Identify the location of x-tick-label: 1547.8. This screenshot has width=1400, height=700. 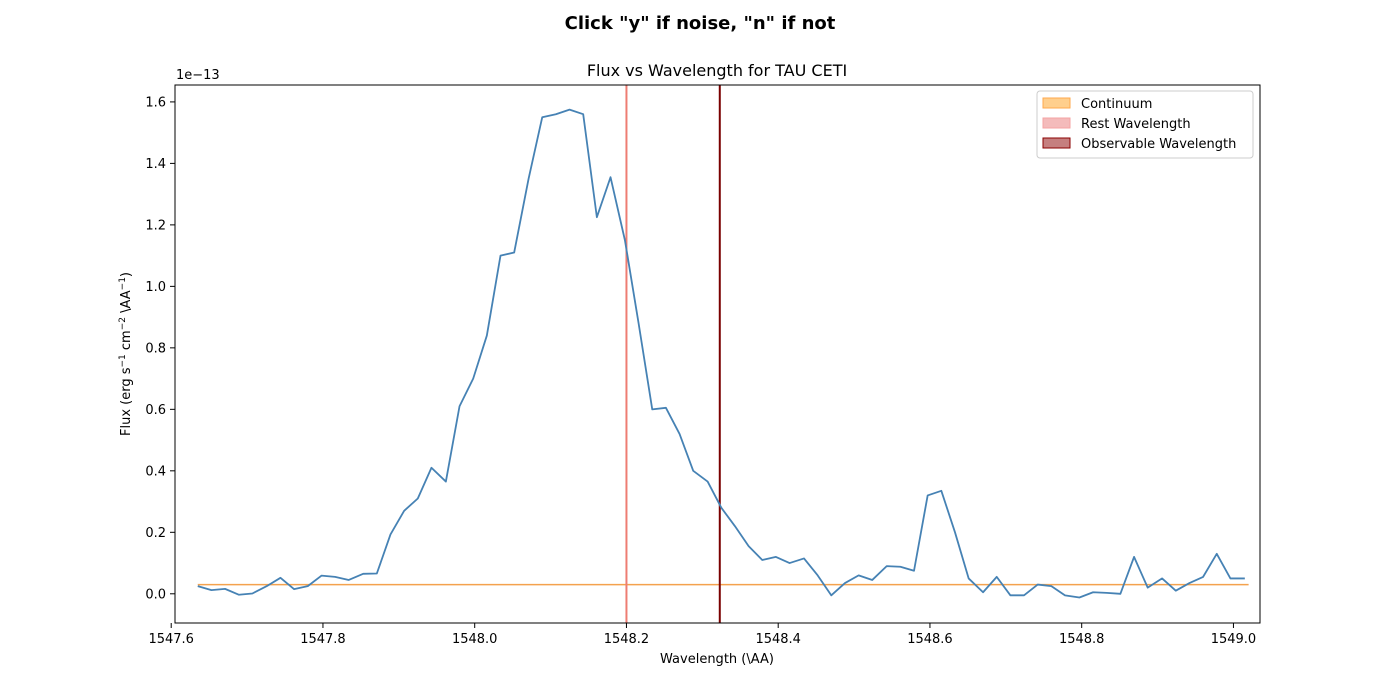
(323, 639).